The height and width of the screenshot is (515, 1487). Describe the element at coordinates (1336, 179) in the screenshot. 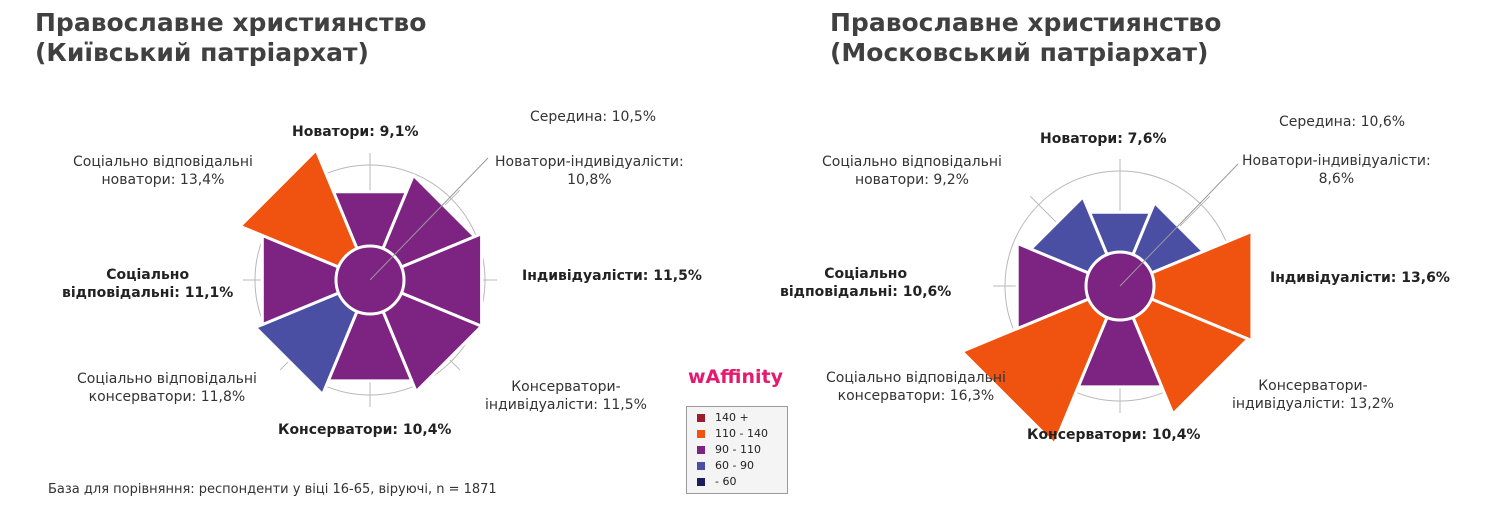

I see `chart2-label-innov-indiv-line2: 8,6%` at that location.